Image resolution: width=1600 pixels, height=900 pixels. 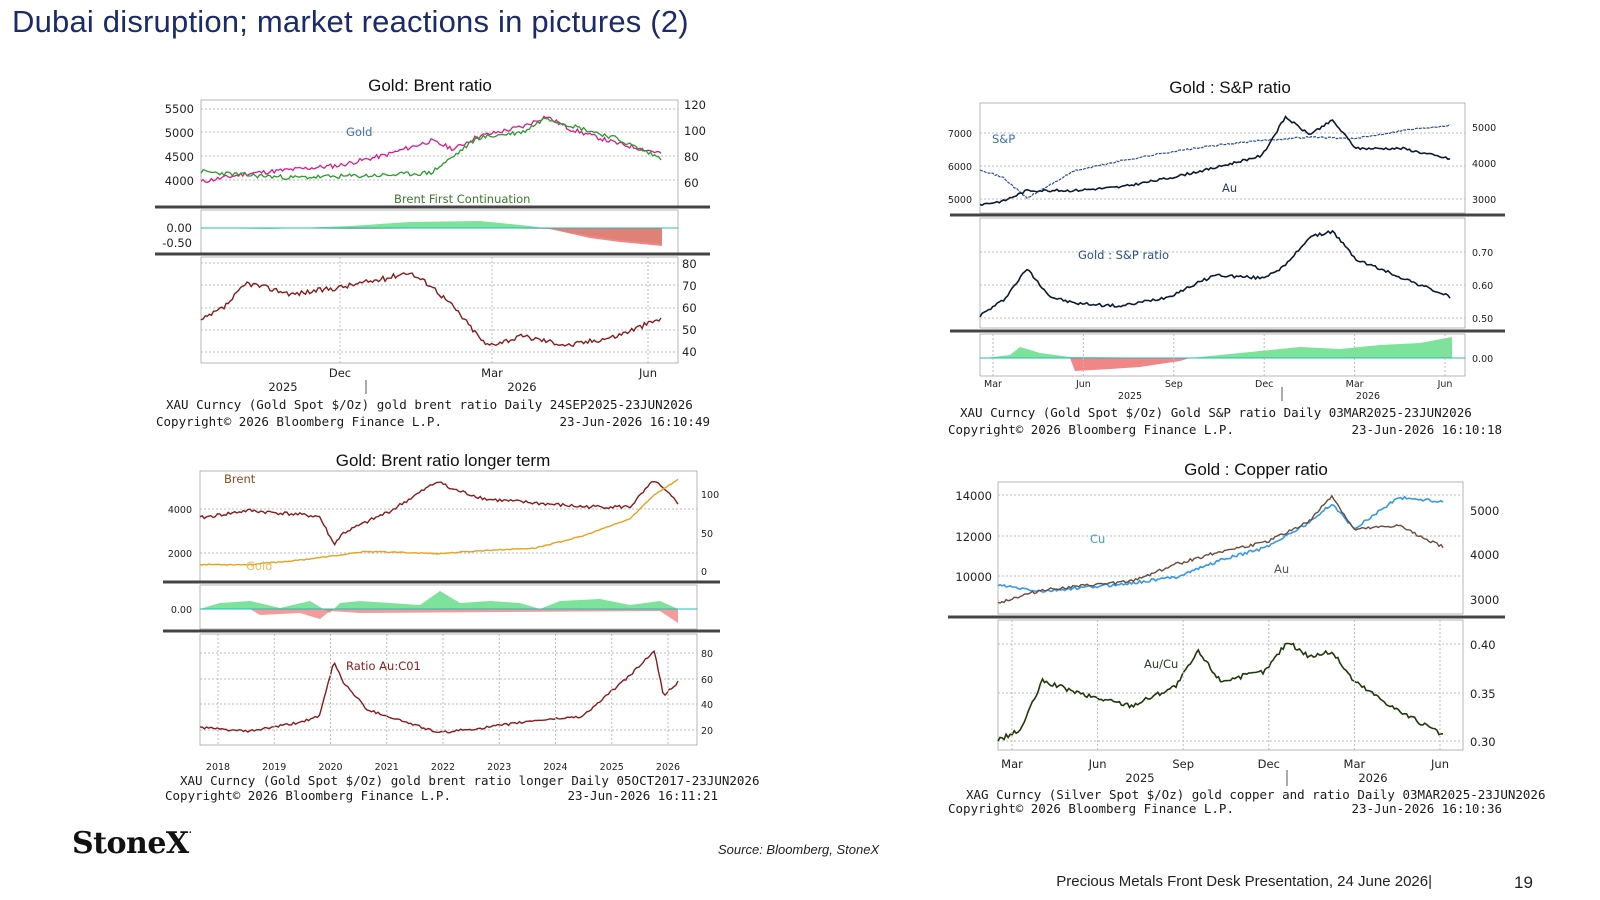 What do you see at coordinates (330, 767) in the screenshot?
I see `x-tick: 2020` at bounding box center [330, 767].